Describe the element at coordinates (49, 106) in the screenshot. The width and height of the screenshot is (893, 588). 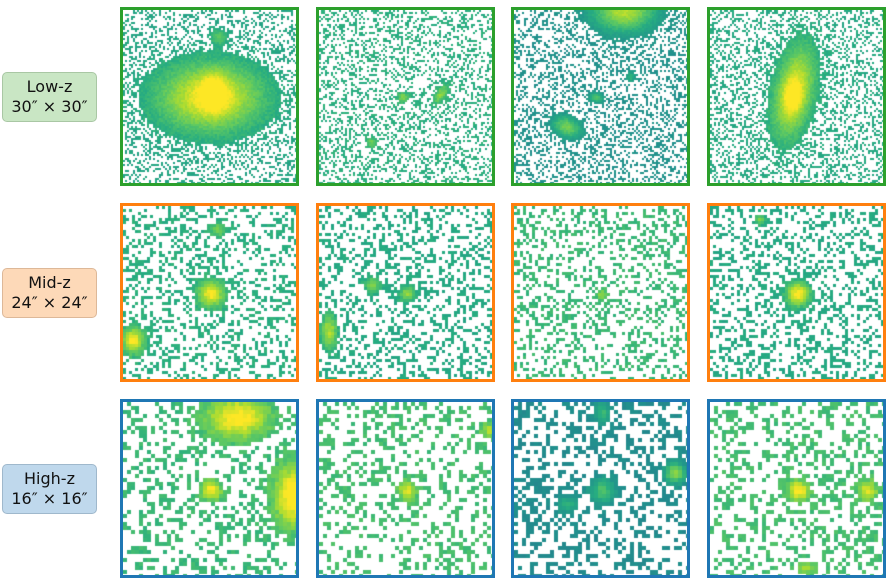
I see `row-label-low-z-size: 30″ × 30″` at that location.